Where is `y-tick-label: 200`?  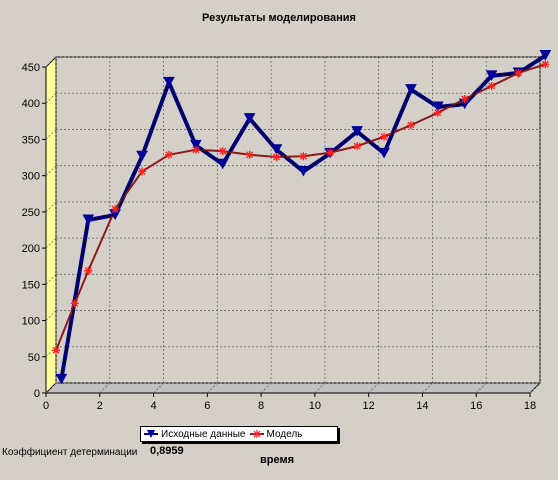
y-tick-label: 200 is located at coordinates (31, 249).